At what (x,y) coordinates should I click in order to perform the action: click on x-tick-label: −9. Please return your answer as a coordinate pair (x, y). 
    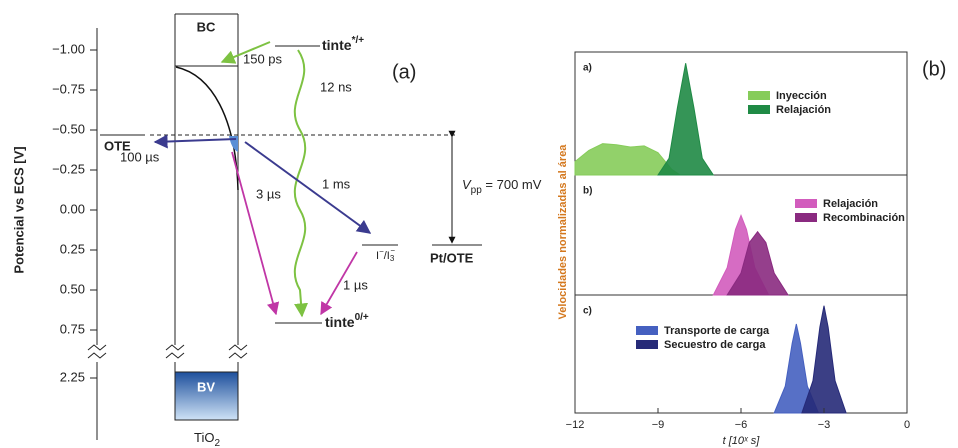
    Looking at the image, I should click on (658, 425).